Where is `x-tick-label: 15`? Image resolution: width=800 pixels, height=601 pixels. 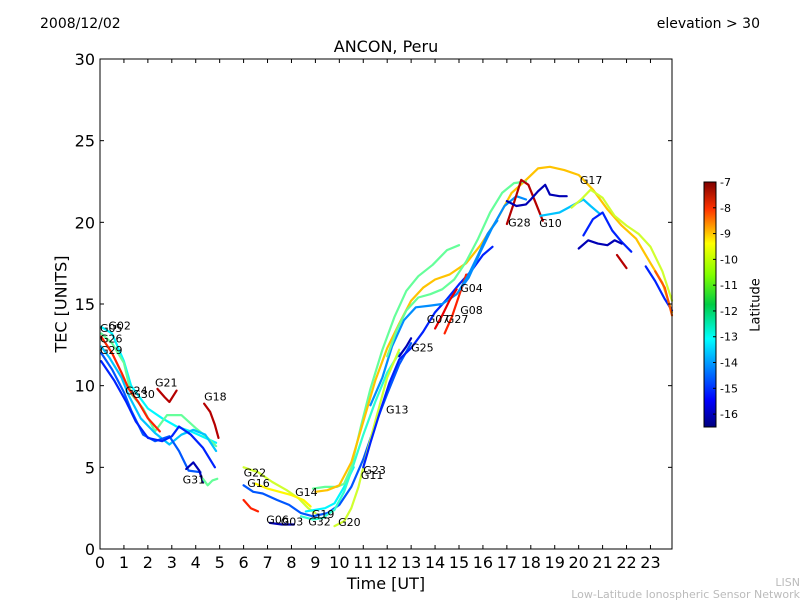
x-tick-label: 15 is located at coordinates (459, 562).